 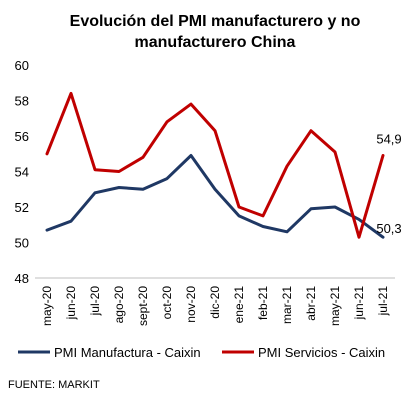 I want to click on x-tick-label: jun-20, so click(x=71, y=303).